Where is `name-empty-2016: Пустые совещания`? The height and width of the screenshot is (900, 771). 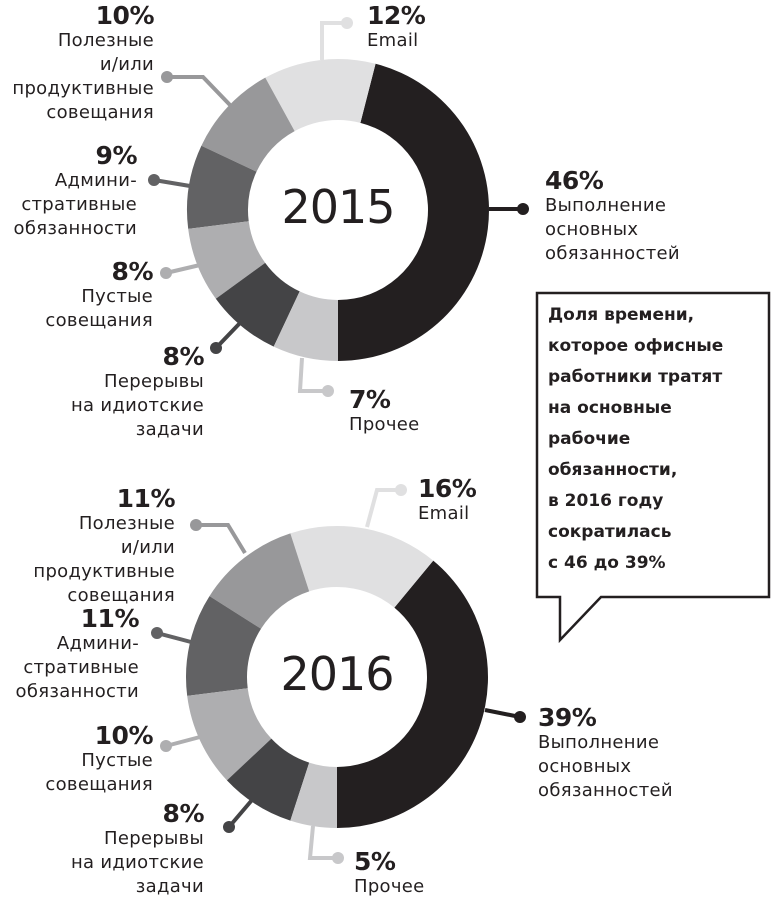
name-empty-2016: Пустые совещания is located at coordinates (99, 772).